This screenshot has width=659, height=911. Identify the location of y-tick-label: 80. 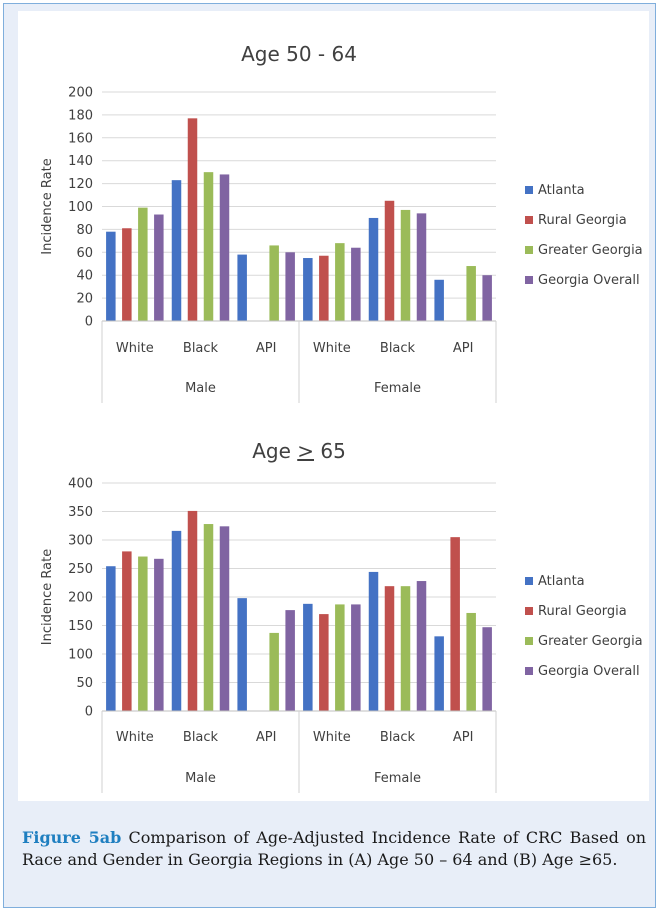
(84, 230).